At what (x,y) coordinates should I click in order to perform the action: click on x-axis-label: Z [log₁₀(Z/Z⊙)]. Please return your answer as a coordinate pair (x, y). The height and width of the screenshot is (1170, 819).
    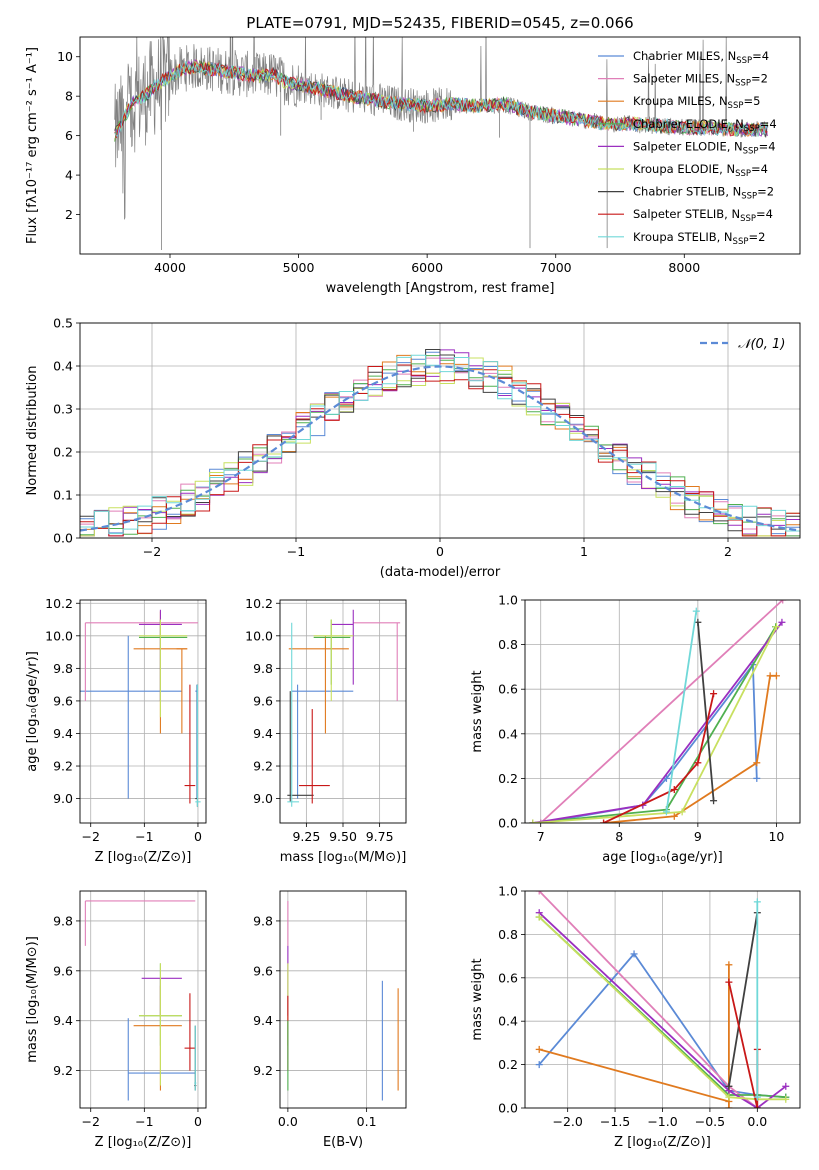
    Looking at the image, I should click on (662, 1142).